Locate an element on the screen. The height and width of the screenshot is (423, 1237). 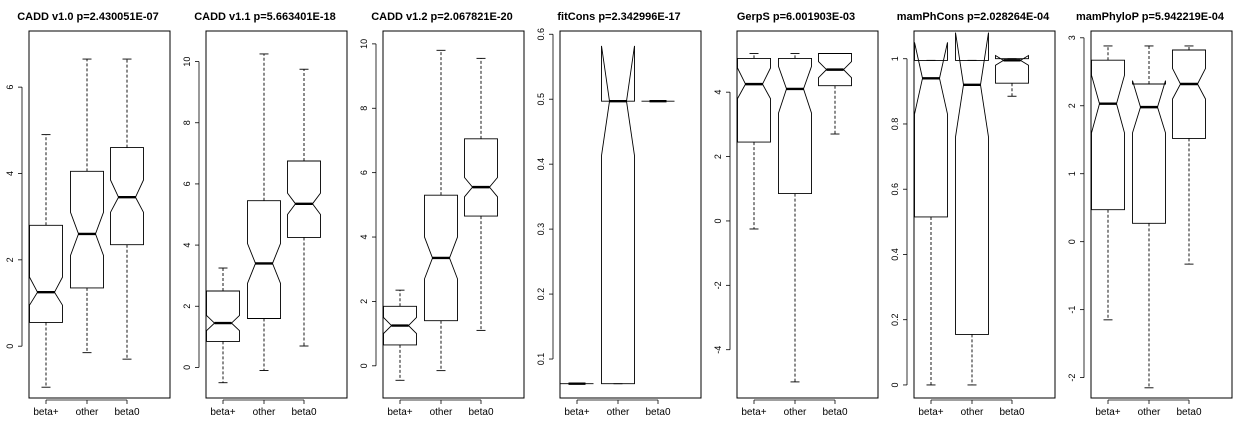
panel-title: mamPhyloP p=5.942219E-04 is located at coordinates (1150, 17).